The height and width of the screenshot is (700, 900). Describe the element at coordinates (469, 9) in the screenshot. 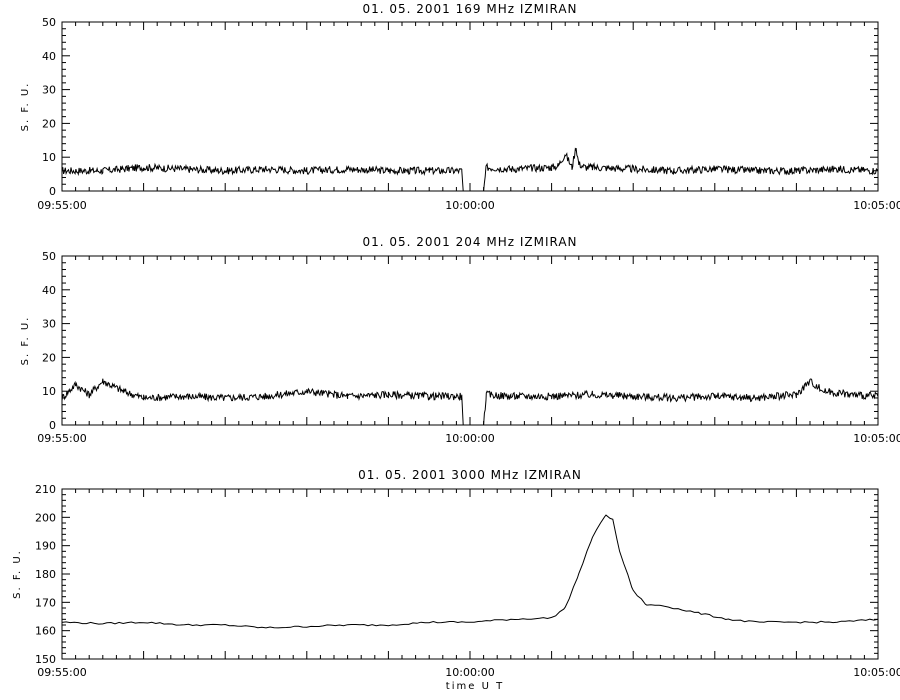

I see `chart-title: 01. 05. 2001 169 MHz IZMIRAN` at that location.